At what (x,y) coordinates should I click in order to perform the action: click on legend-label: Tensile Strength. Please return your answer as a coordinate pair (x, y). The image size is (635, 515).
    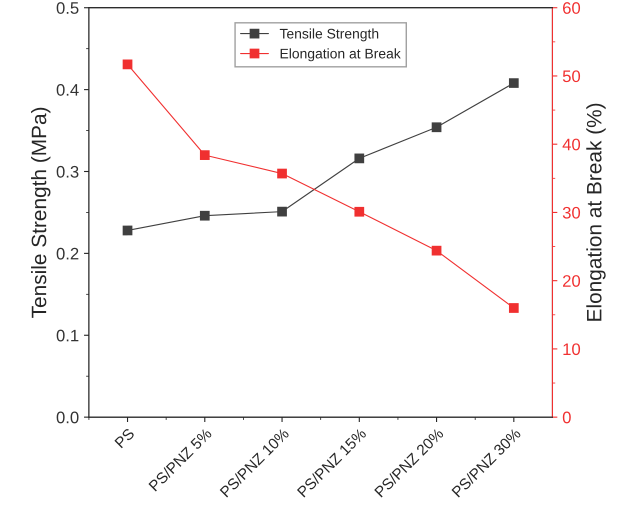
    Looking at the image, I should click on (329, 35).